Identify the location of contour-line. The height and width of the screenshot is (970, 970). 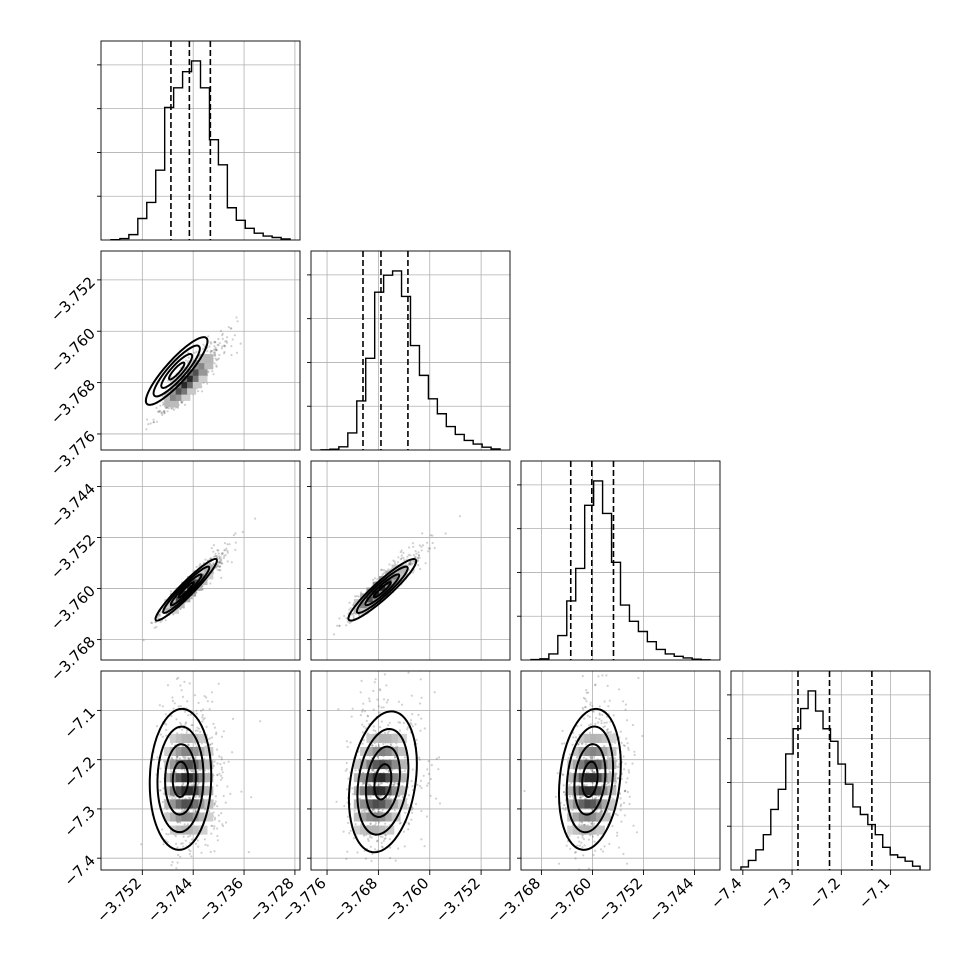
(383, 782).